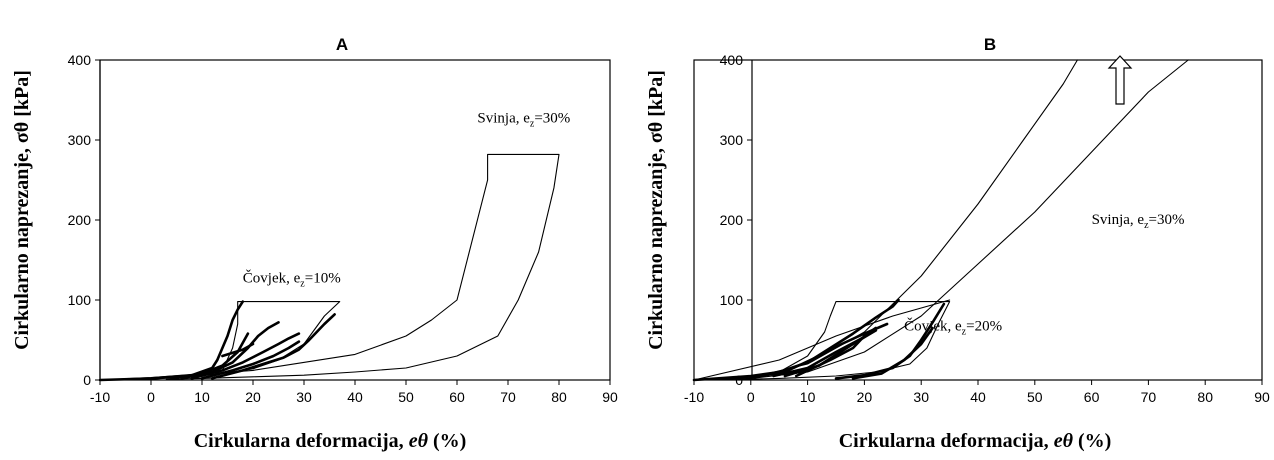  What do you see at coordinates (990, 44) in the screenshot?
I see `chart-title: B` at bounding box center [990, 44].